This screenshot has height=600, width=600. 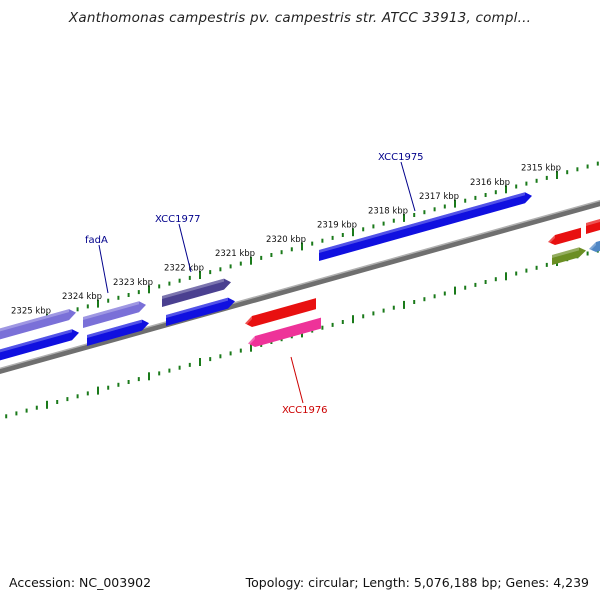 What do you see at coordinates (401, 182) in the screenshot?
I see `gene-label-xcc1975: XCC1975` at bounding box center [401, 182].